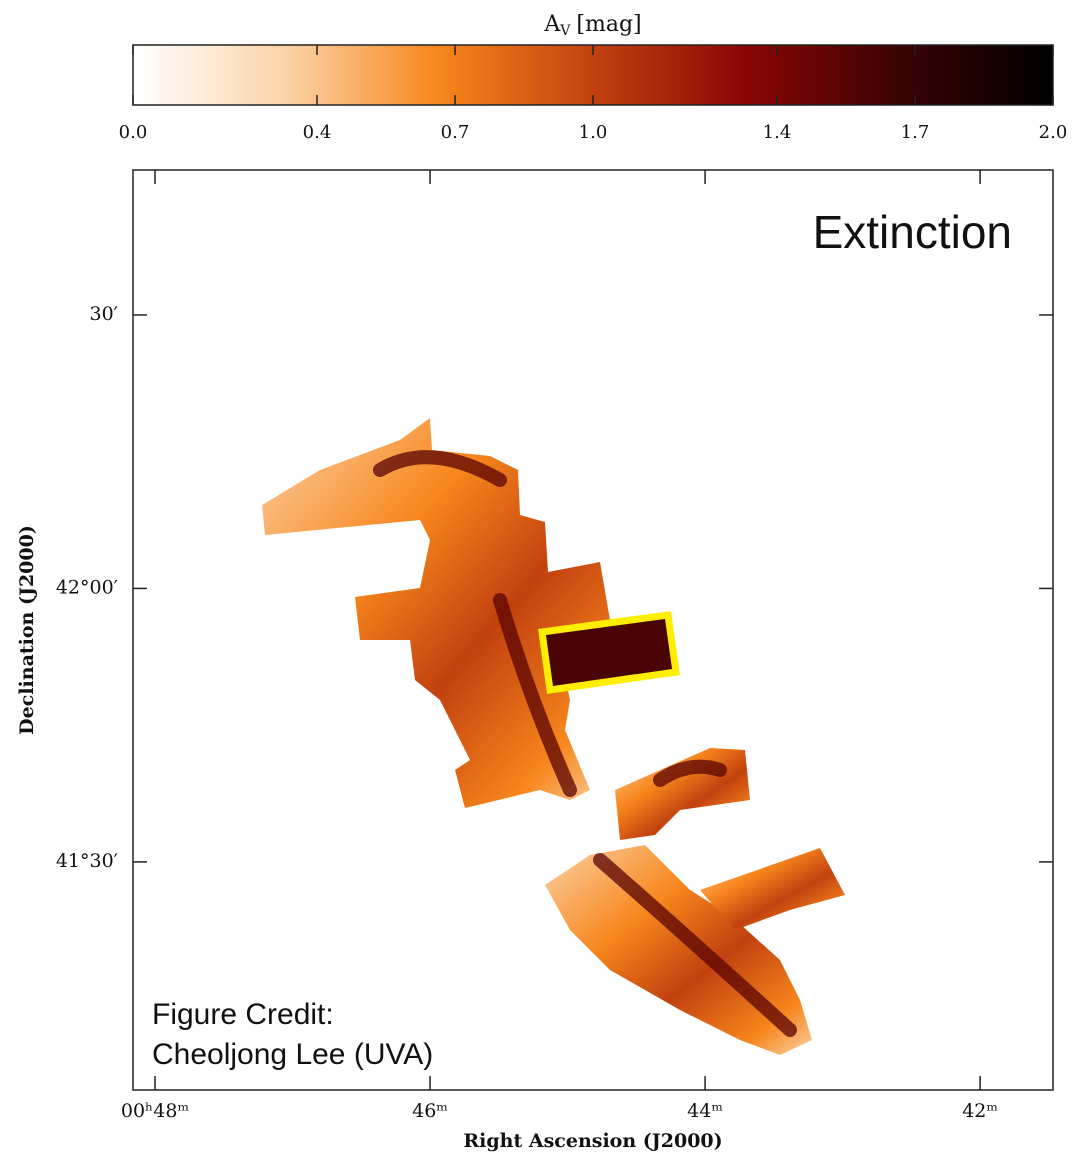  Describe the element at coordinates (912, 232) in the screenshot. I see `panel-label: Extinction` at that location.